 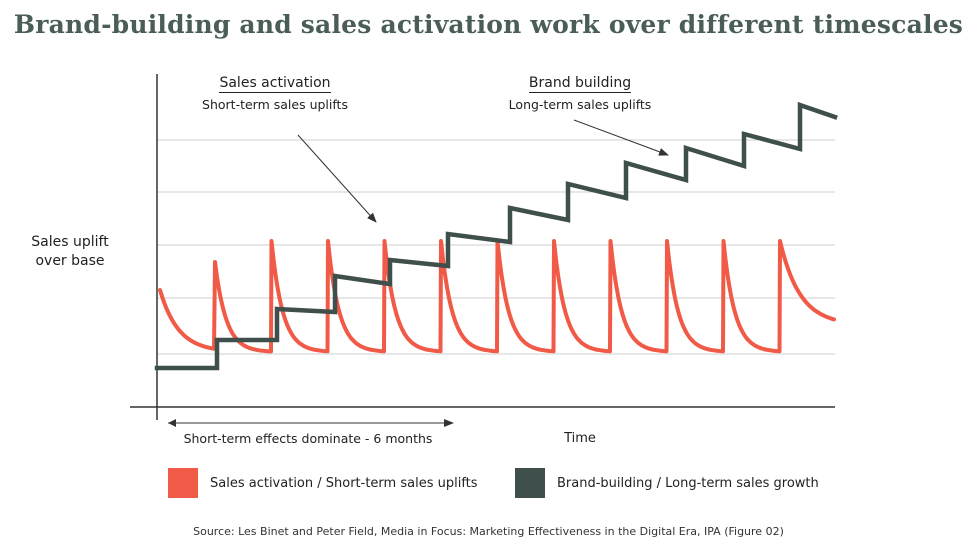 What do you see at coordinates (580, 104) in the screenshot?
I see `brand-building-subheading: Long-term sales uplifts` at bounding box center [580, 104].